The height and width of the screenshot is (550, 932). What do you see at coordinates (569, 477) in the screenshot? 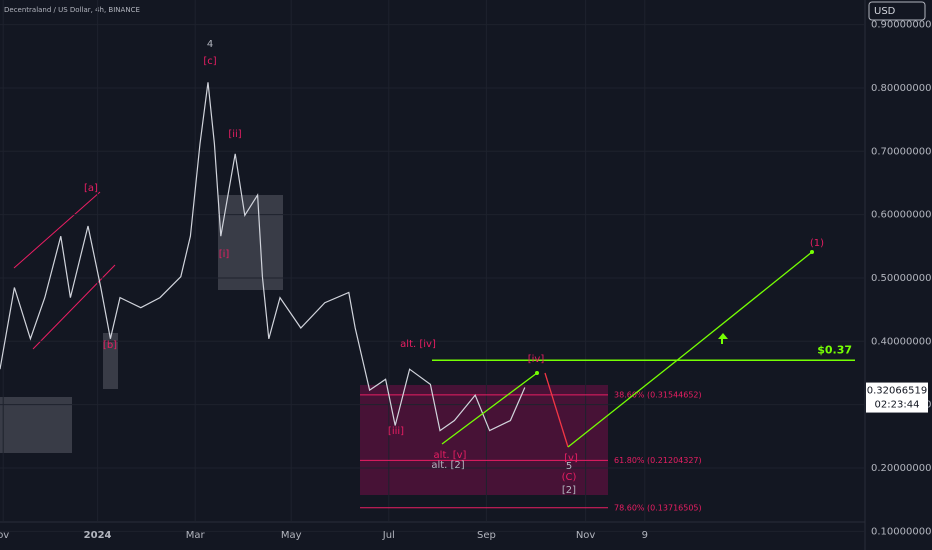
I see `wave-label: (C)` at bounding box center [569, 477].